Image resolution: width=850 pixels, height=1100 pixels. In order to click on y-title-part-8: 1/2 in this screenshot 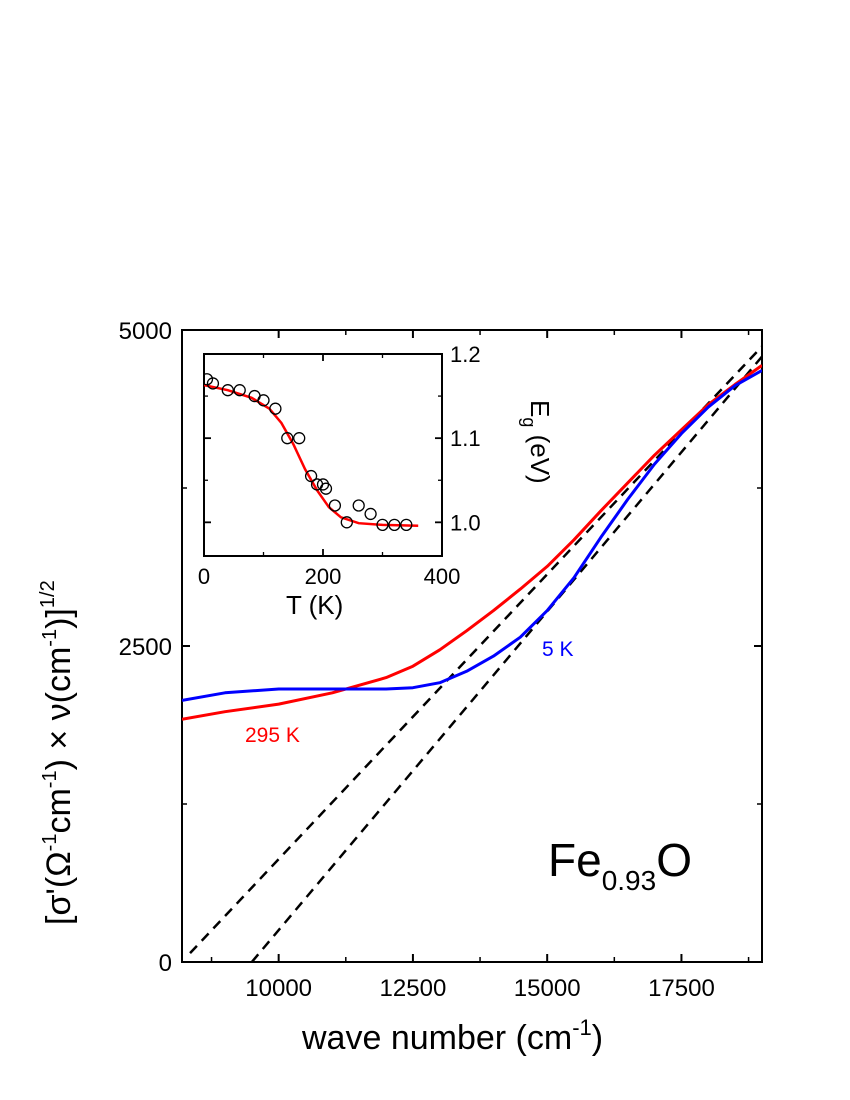, I will do `click(48, 594)`.